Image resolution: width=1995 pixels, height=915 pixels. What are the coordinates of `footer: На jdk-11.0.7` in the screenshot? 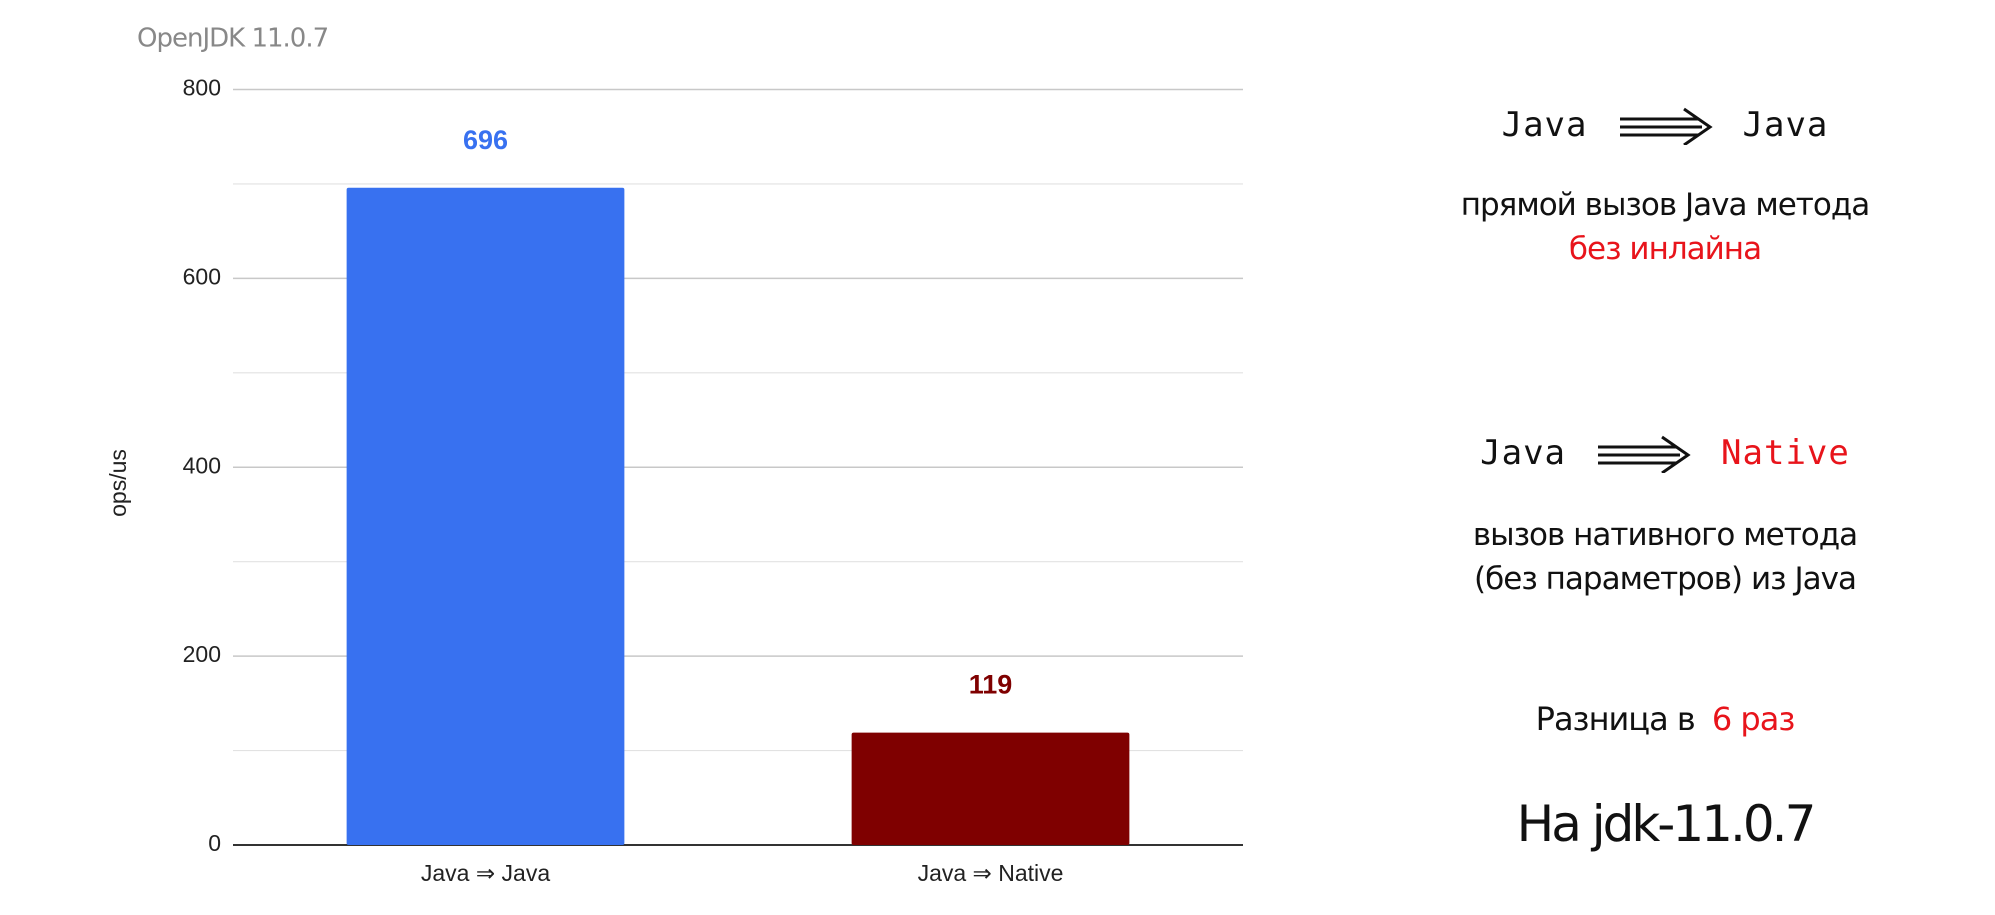 It's located at (1666, 824).